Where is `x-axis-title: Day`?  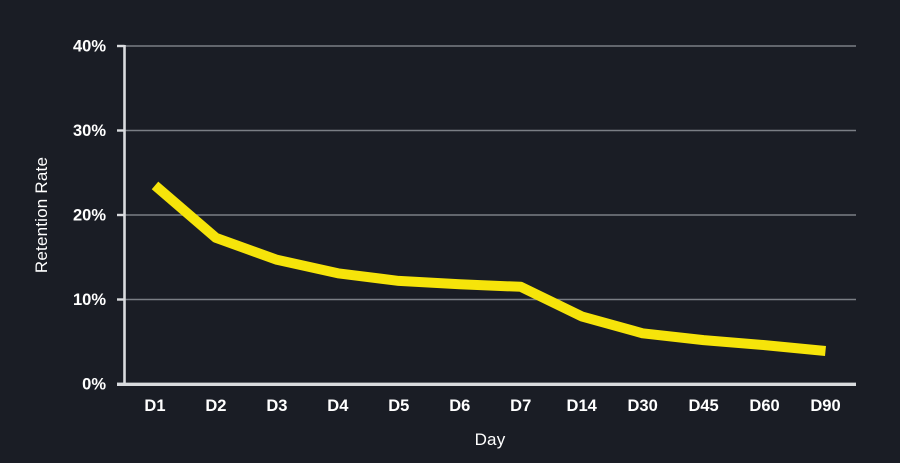
x-axis-title: Day is located at coordinates (490, 439).